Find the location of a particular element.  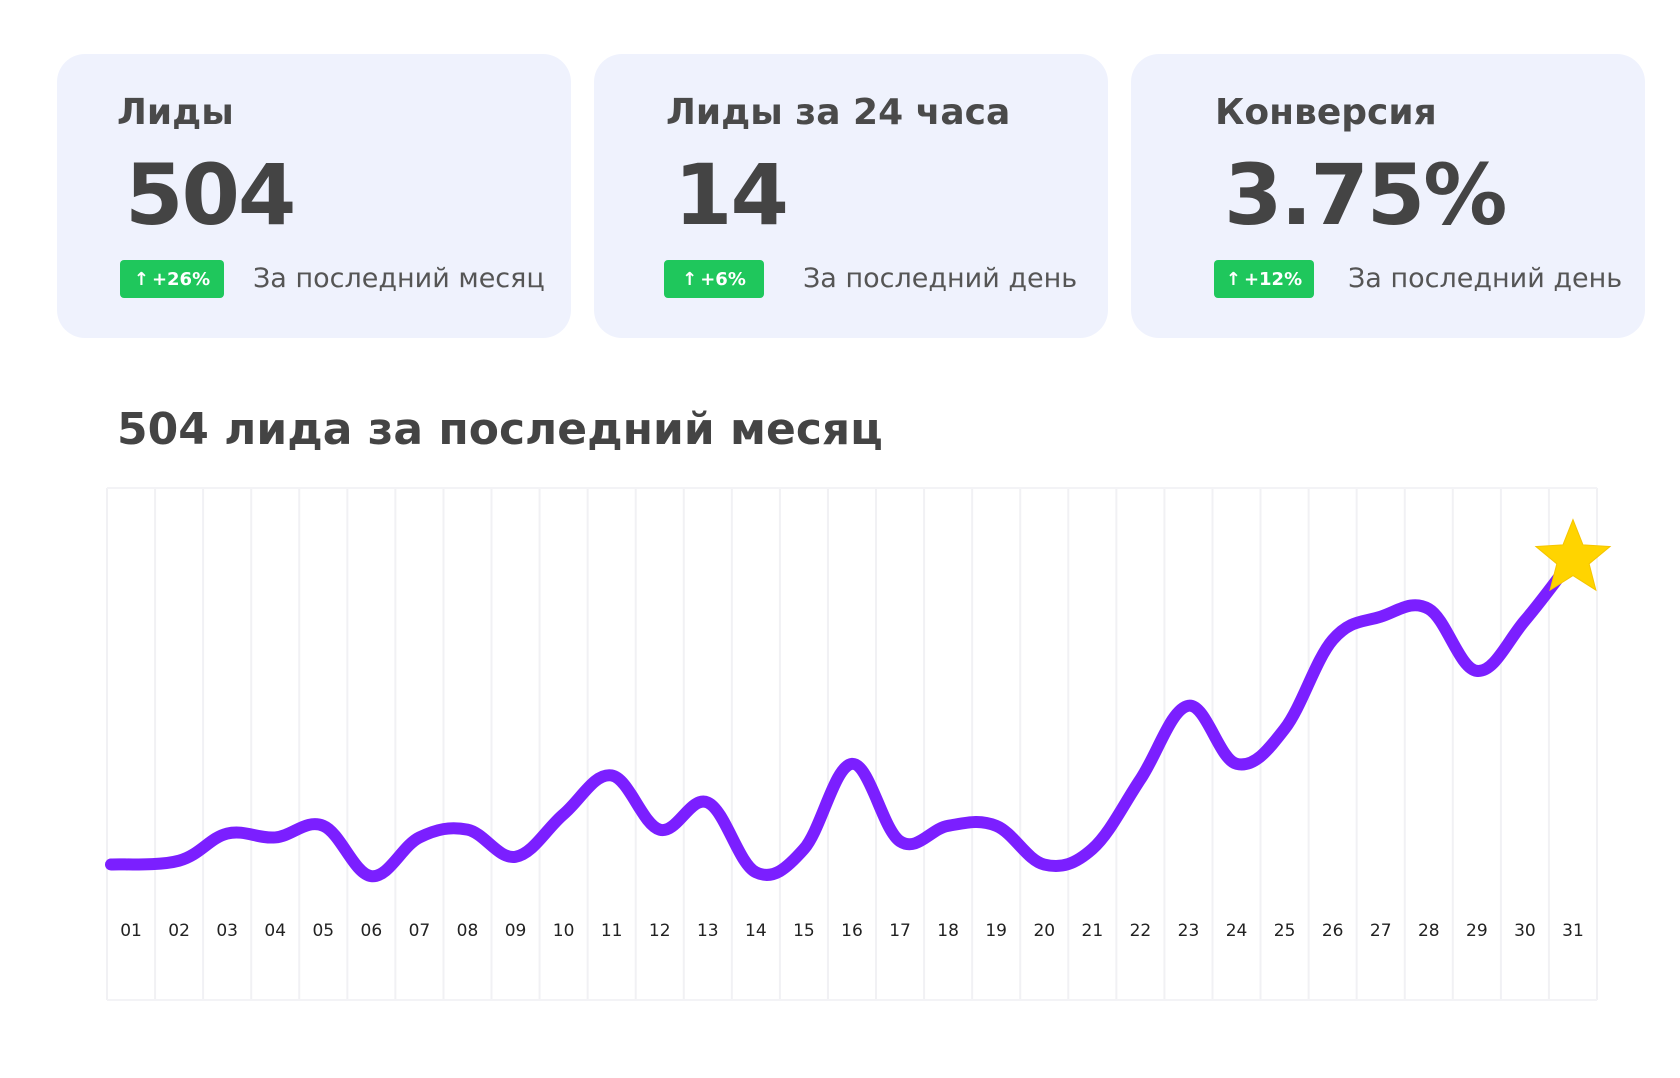

conversion-card: Конверсия 3.75% ↑ +12% За последний день is located at coordinates (1388, 196).